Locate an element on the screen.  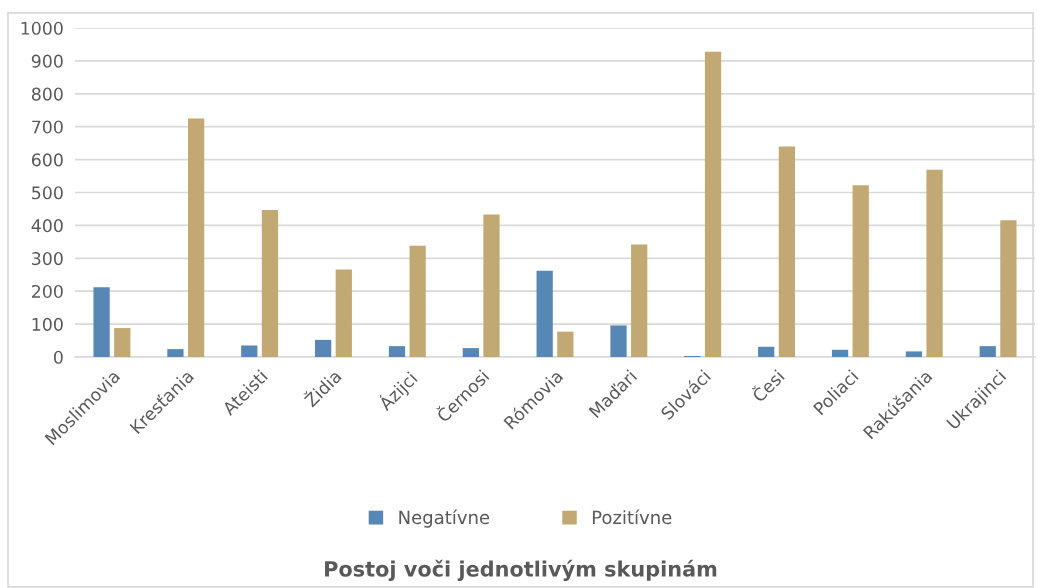
y-tick-label: 400 is located at coordinates (47, 226).